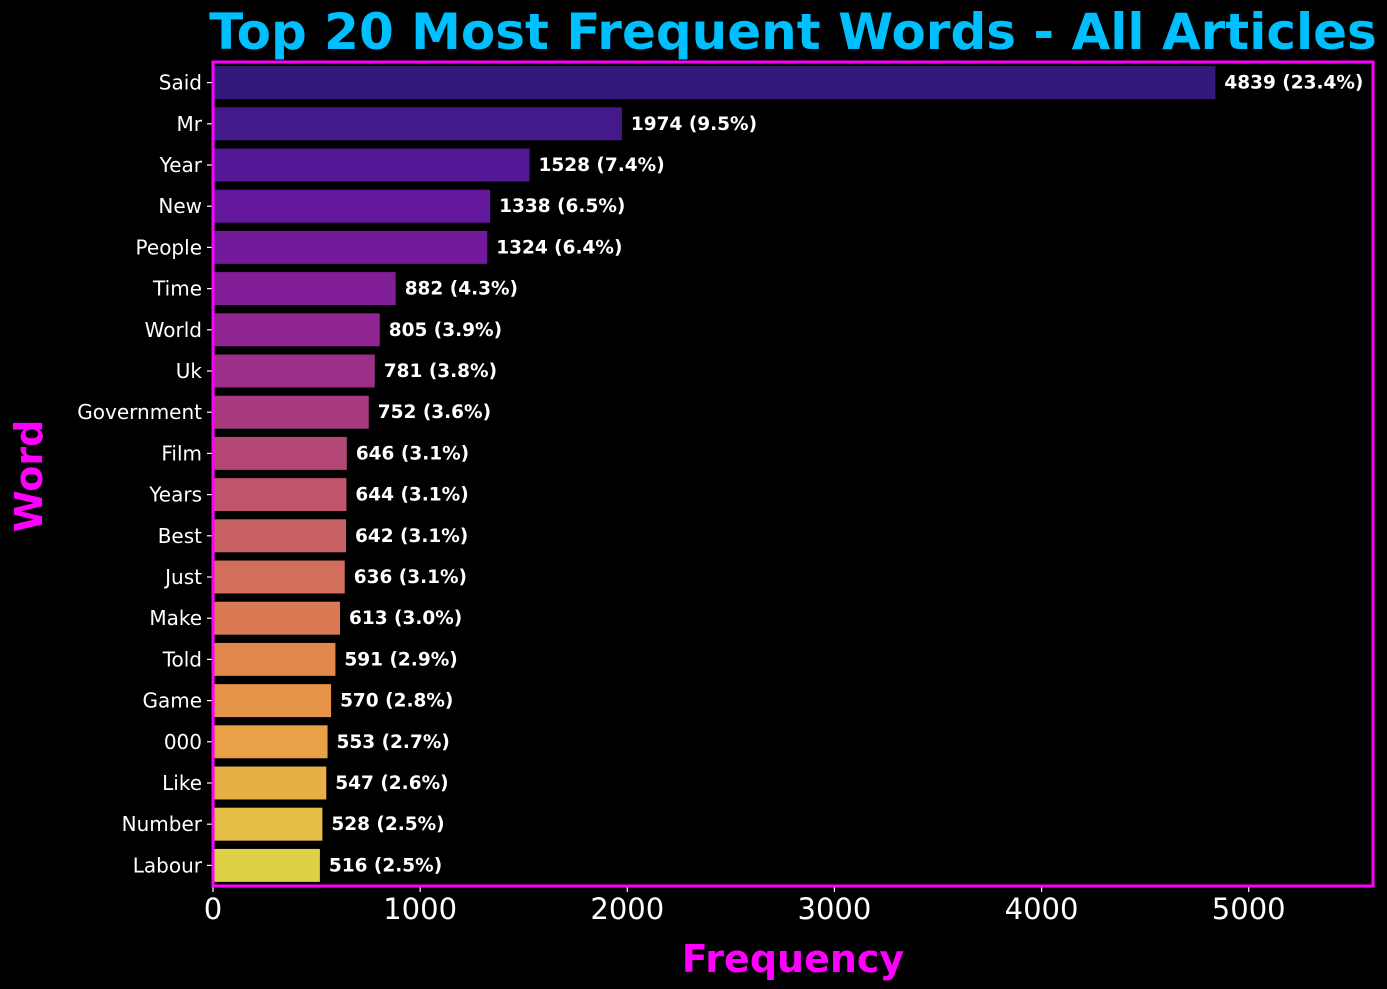 The height and width of the screenshot is (989, 1387). What do you see at coordinates (181, 453) in the screenshot?
I see `y-tick-label: Film` at bounding box center [181, 453].